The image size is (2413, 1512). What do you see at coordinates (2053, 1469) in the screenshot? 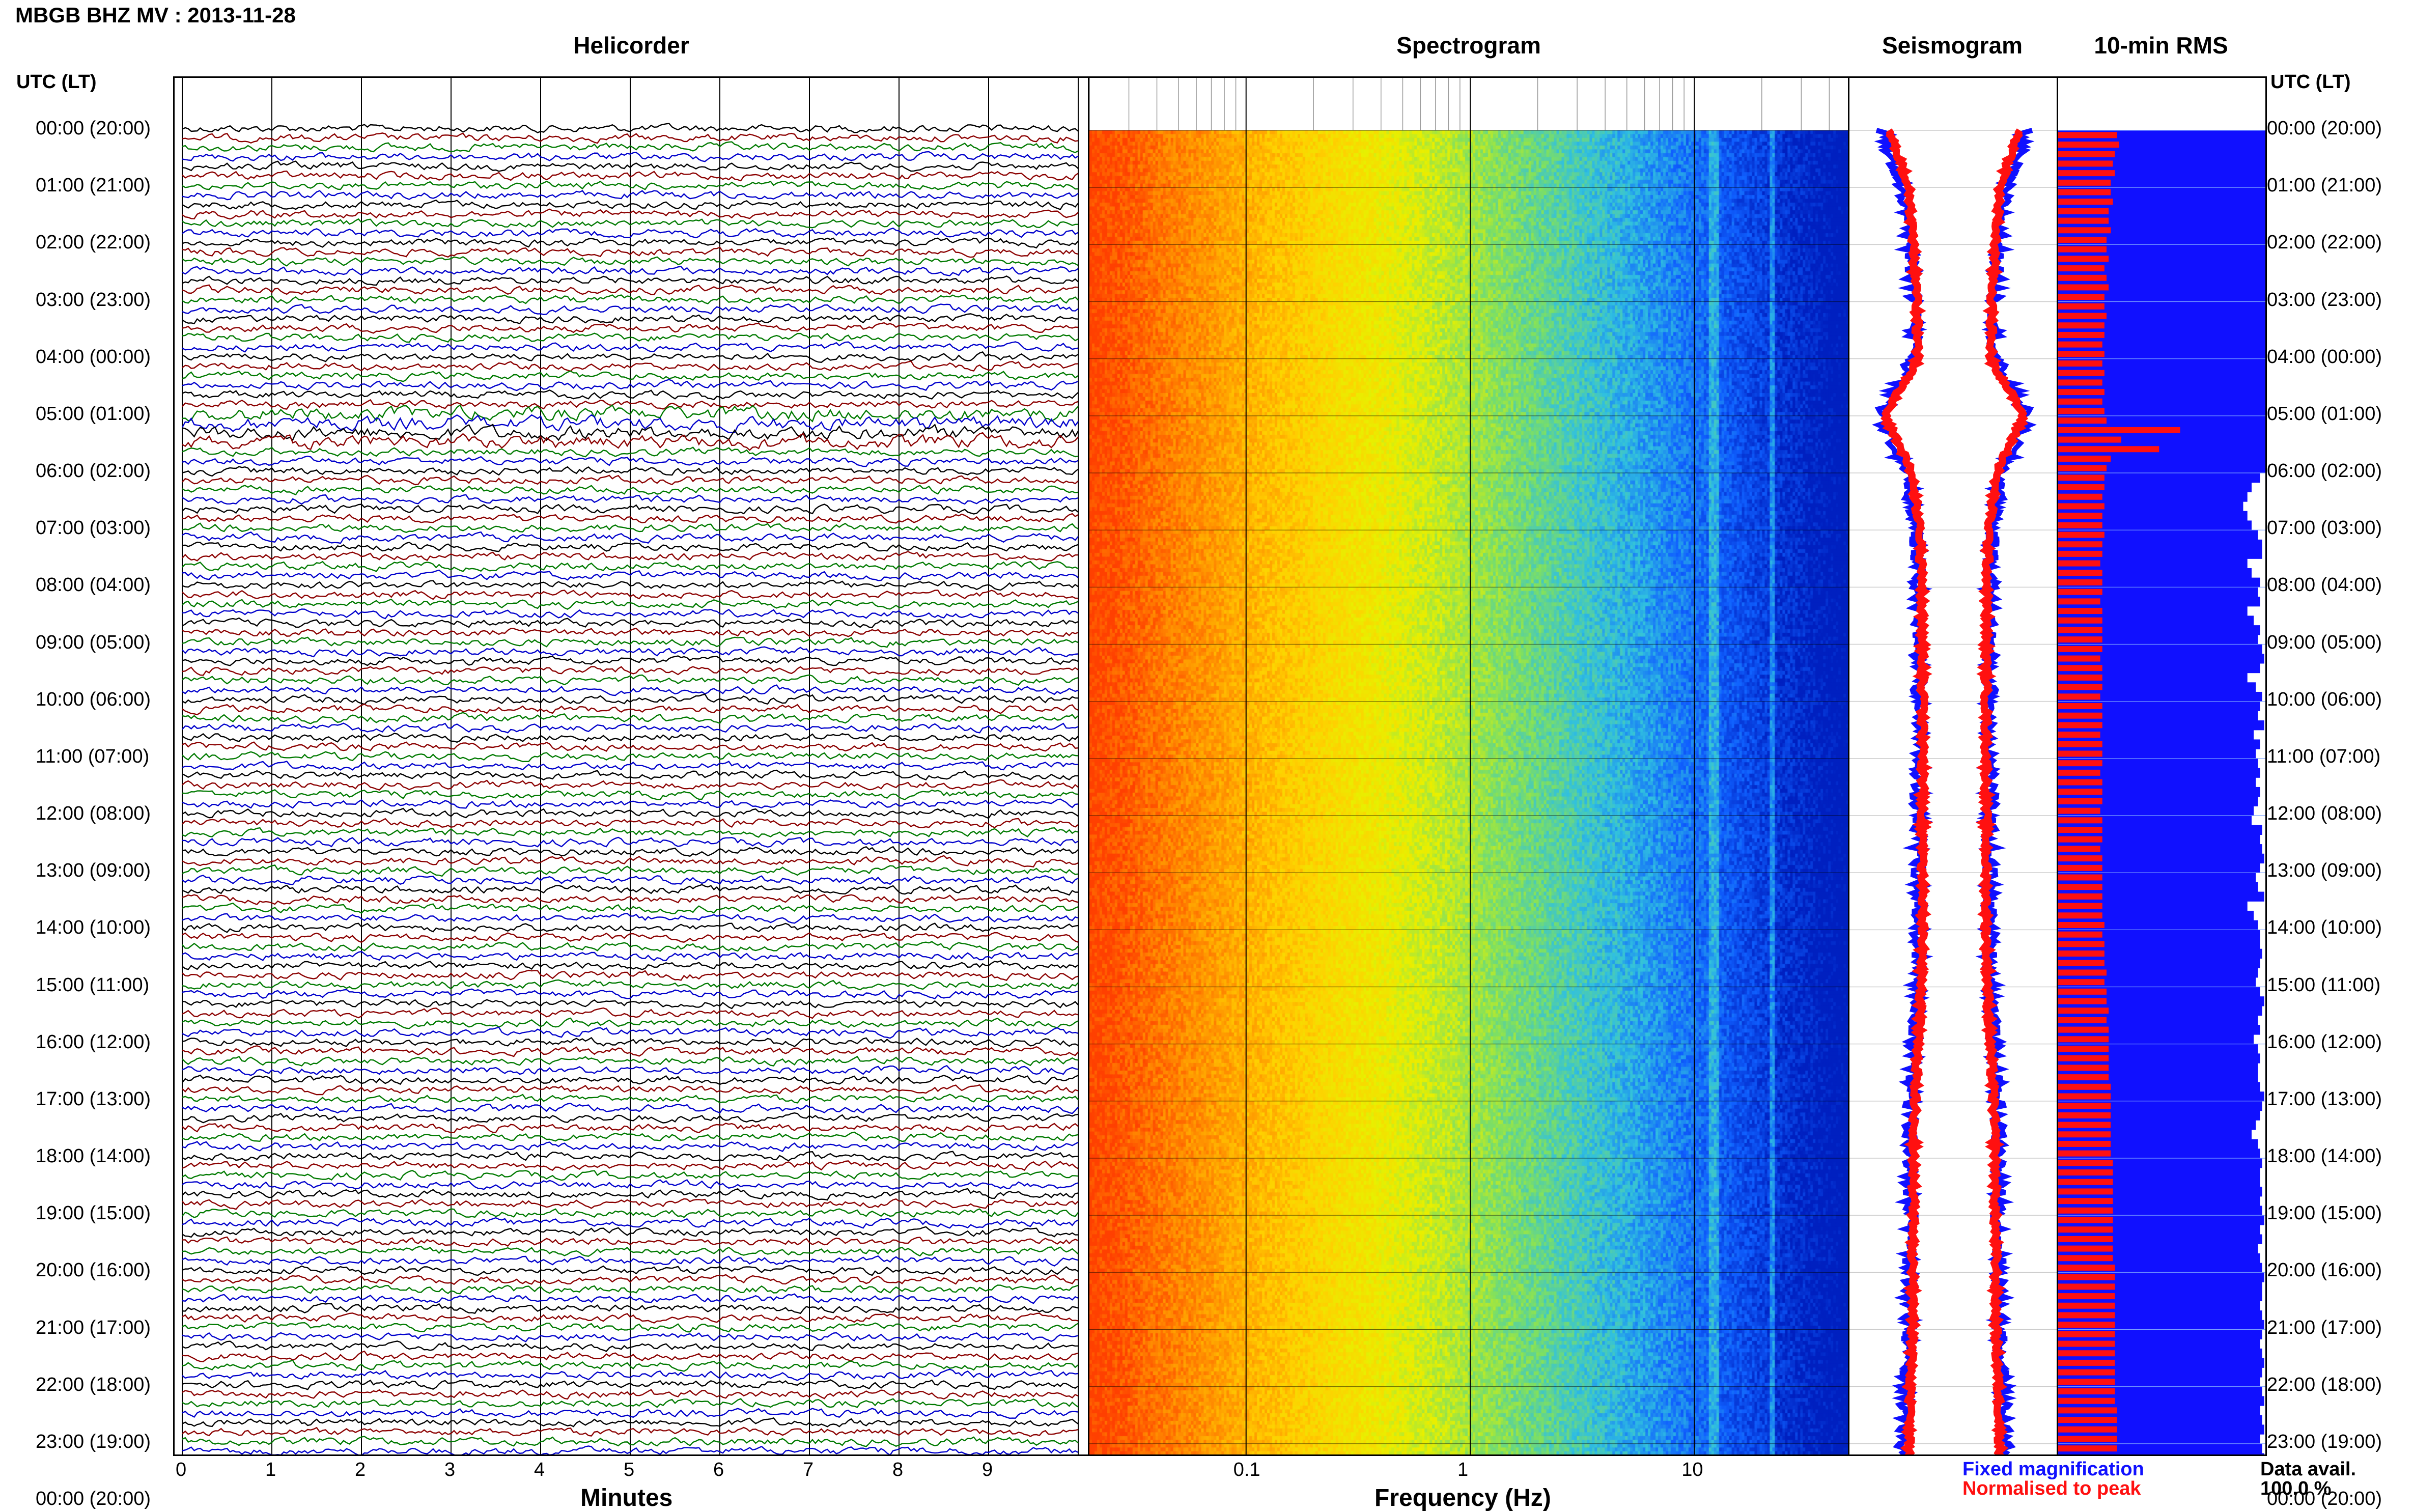
I see `legend-fixed-magnification: Fixed magnification` at bounding box center [2053, 1469].